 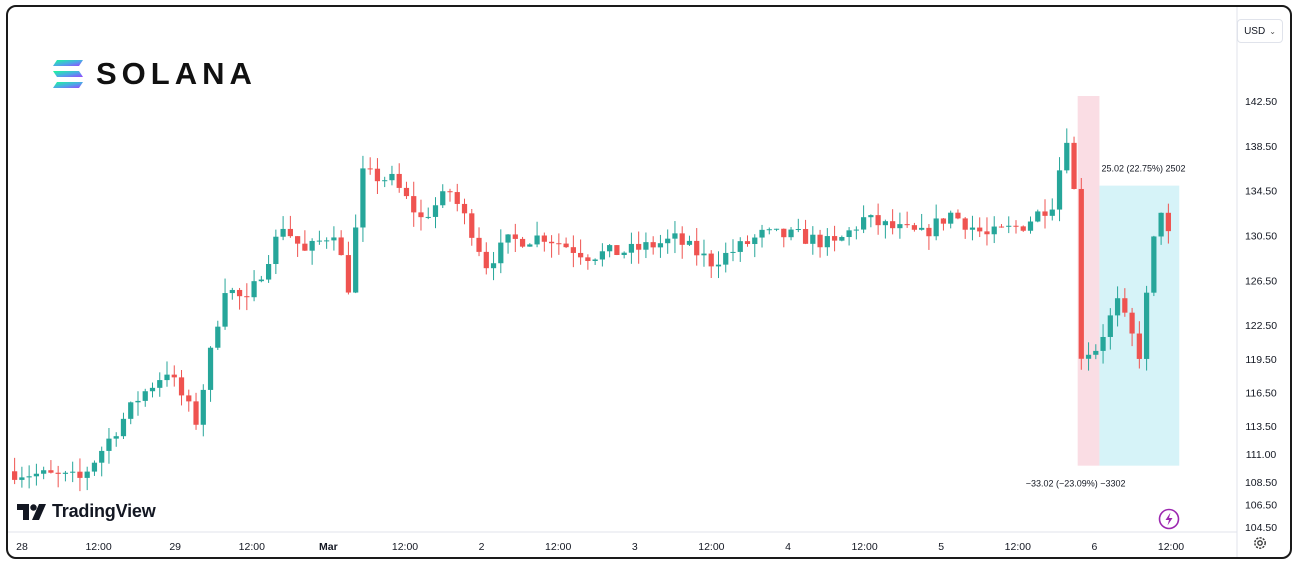 What do you see at coordinates (1088, 281) in the screenshot?
I see `measure-down-zone` at bounding box center [1088, 281].